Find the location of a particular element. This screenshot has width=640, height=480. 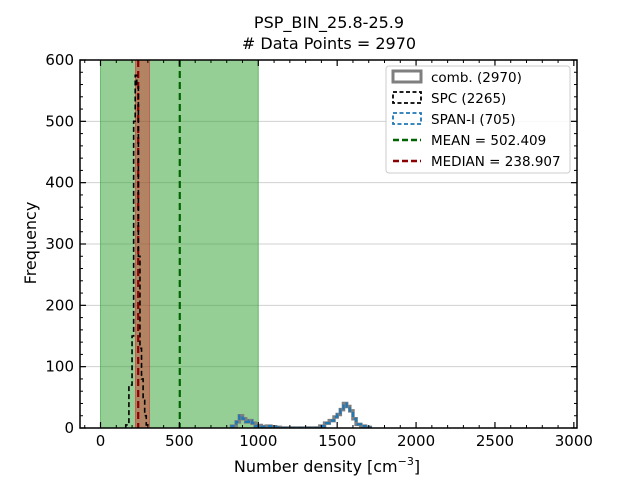

legend-label-1: SPC (2265) is located at coordinates (468, 99).